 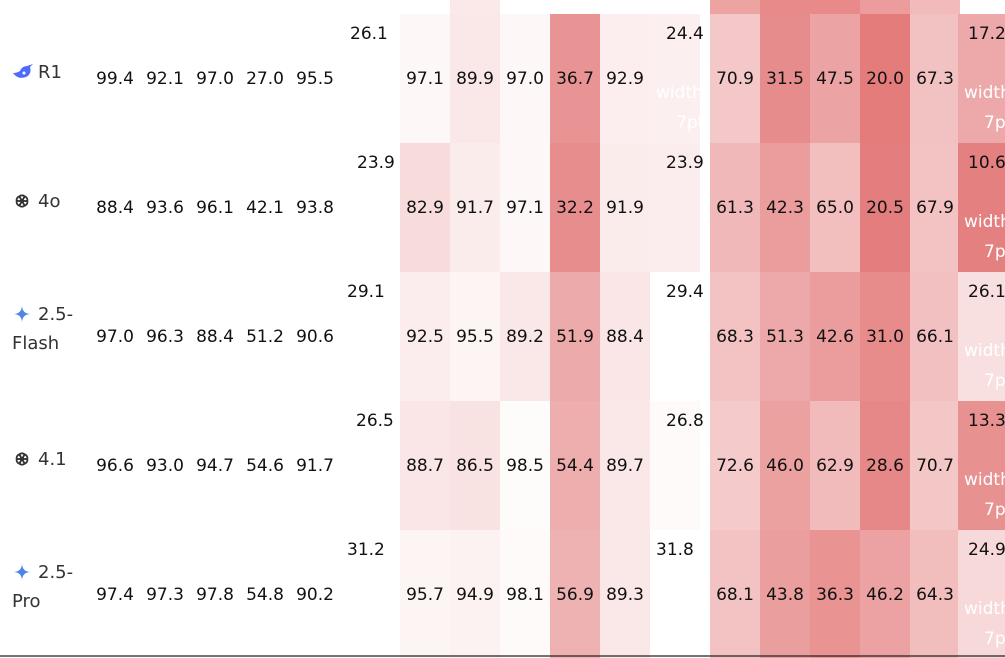 I want to click on heatmap-value: 36.7, so click(x=575, y=79).